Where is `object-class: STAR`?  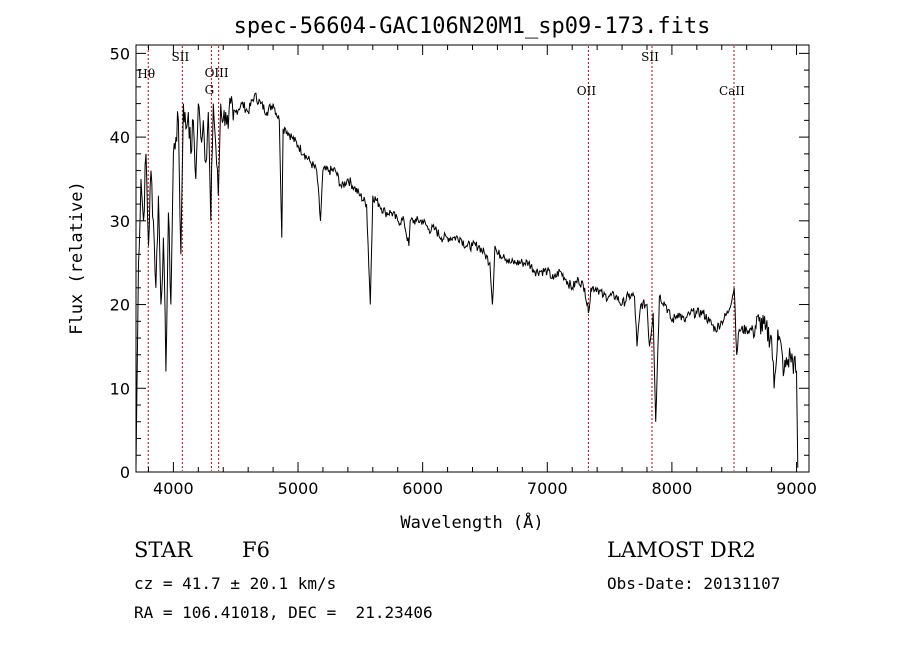 object-class: STAR is located at coordinates (163, 550).